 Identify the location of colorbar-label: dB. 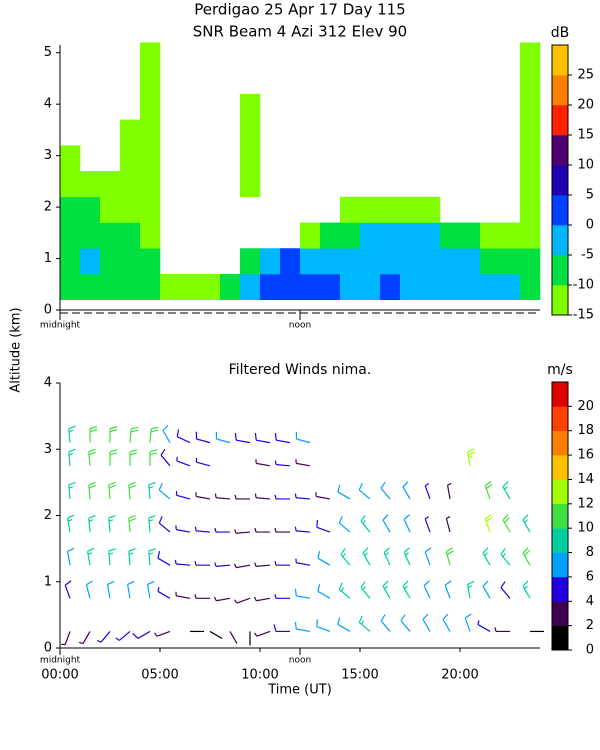
(560, 33).